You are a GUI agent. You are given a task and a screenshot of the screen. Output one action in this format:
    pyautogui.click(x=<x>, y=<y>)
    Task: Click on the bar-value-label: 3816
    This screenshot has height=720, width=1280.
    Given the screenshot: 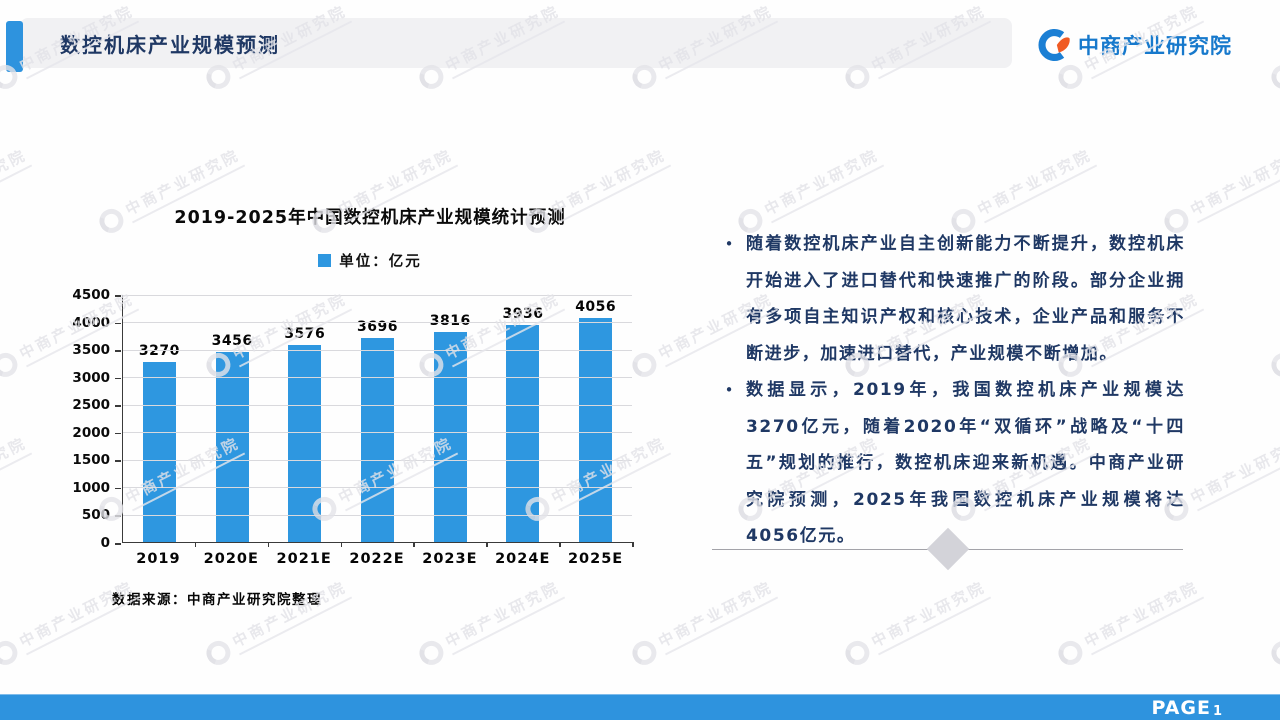 What is the action you would take?
    pyautogui.click(x=450, y=320)
    